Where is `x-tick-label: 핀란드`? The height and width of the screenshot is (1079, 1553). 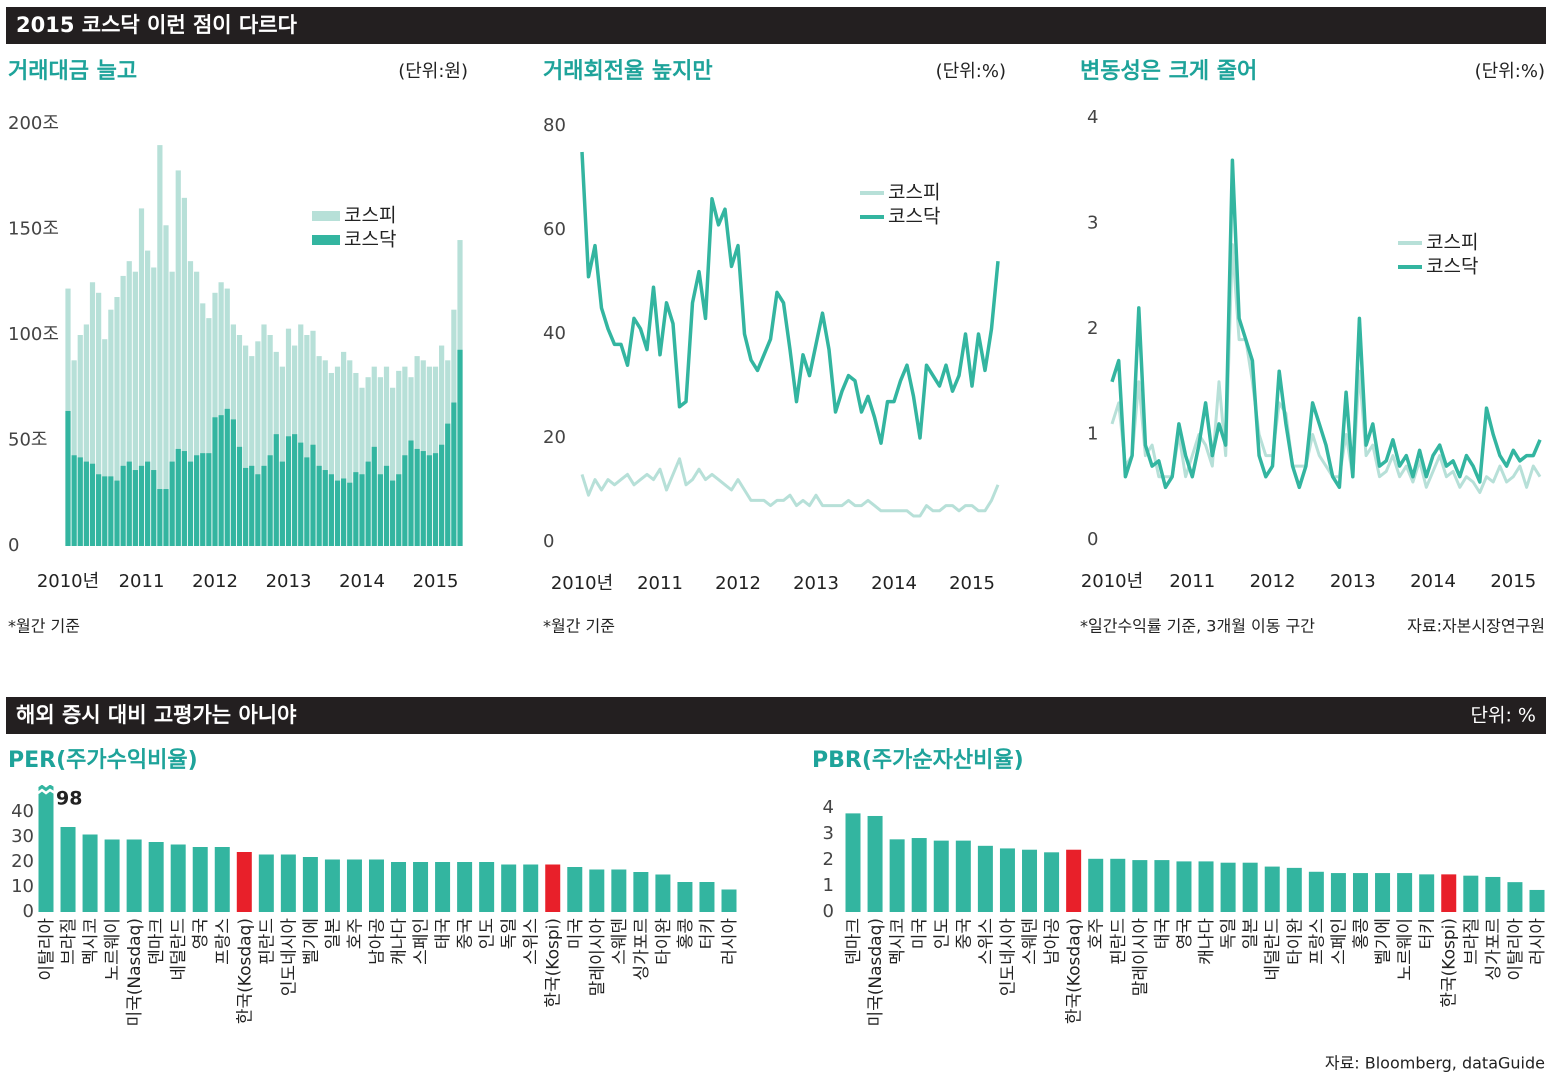 x-tick-label: 핀란드 is located at coordinates (1119, 941).